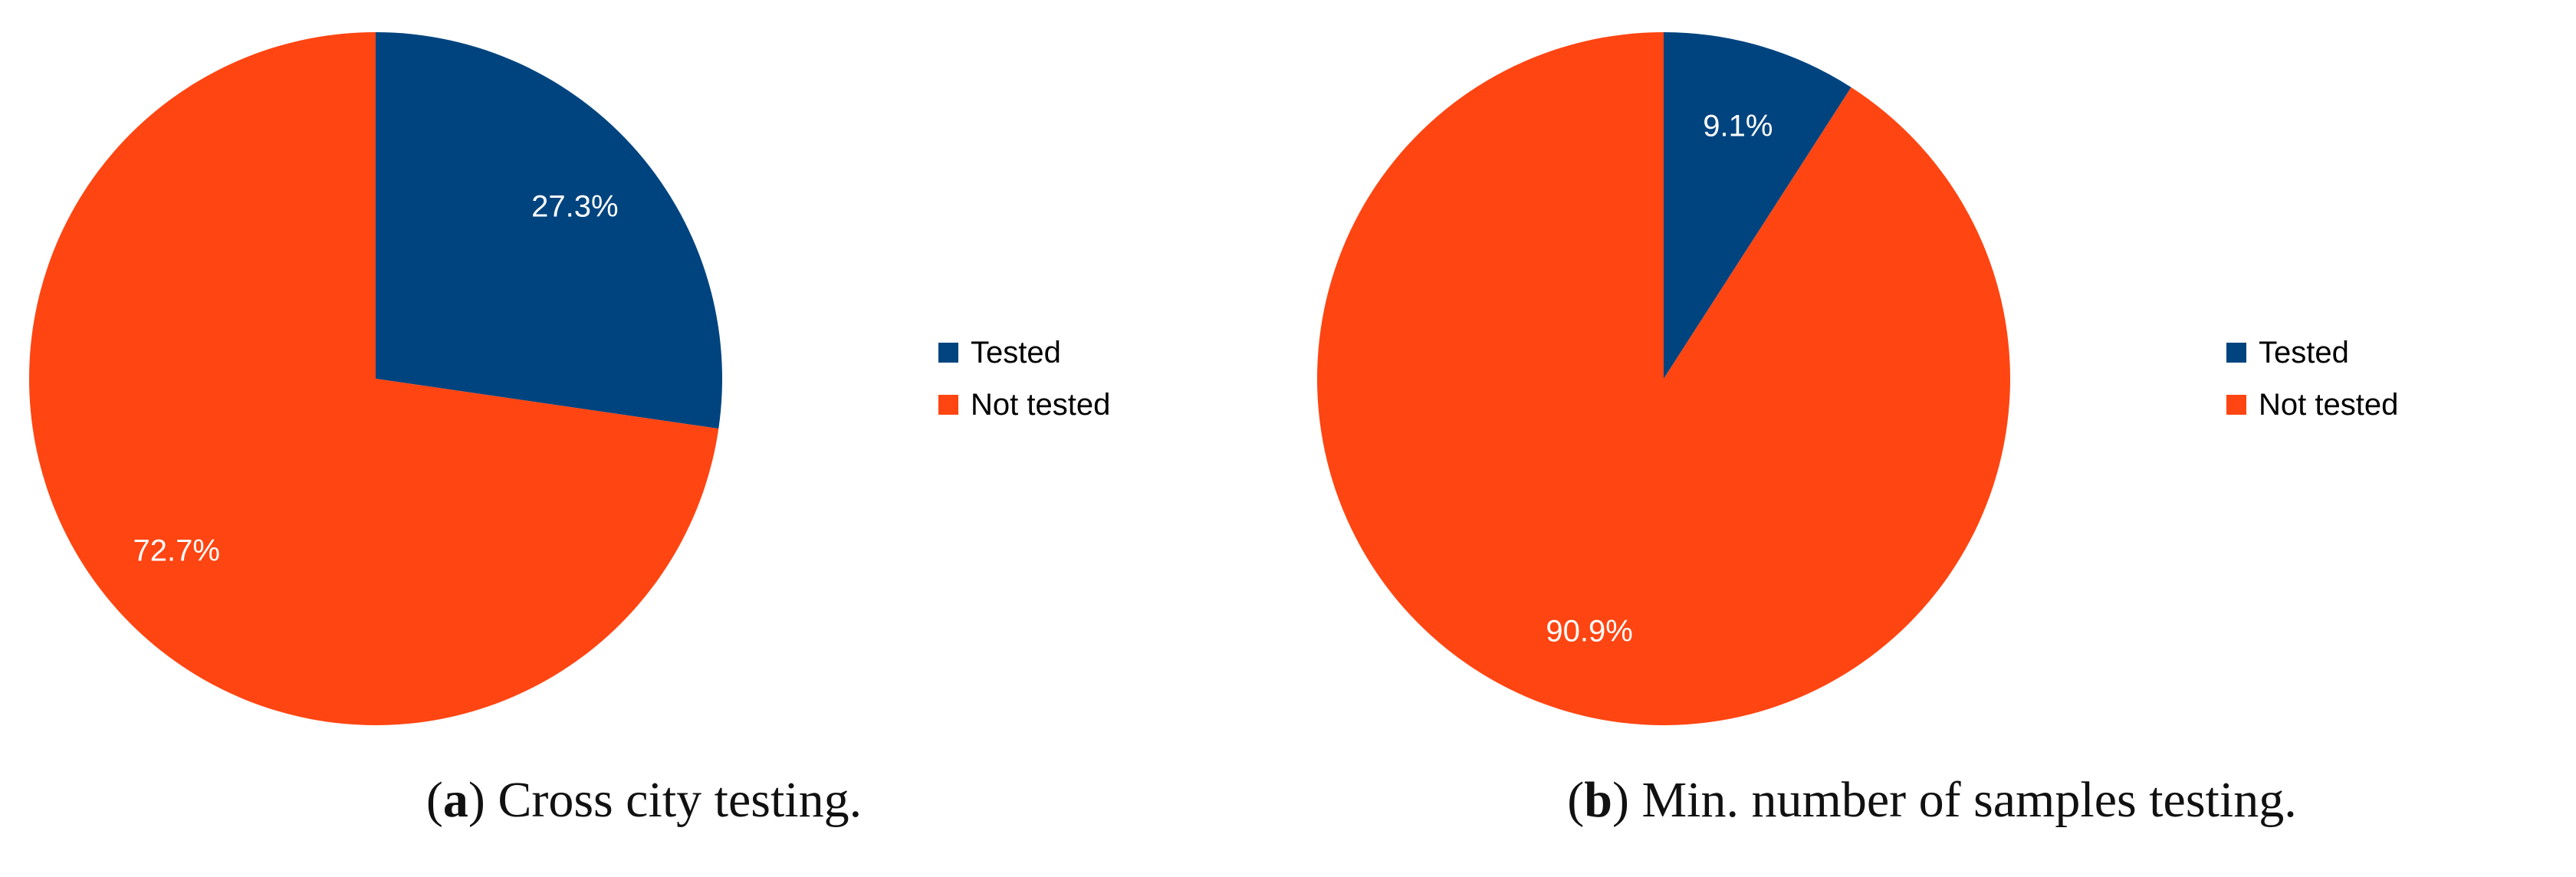 Image resolution: width=2576 pixels, height=877 pixels. Describe the element at coordinates (1738, 126) in the screenshot. I see `slice-value-label-tested: 9.1%` at that location.